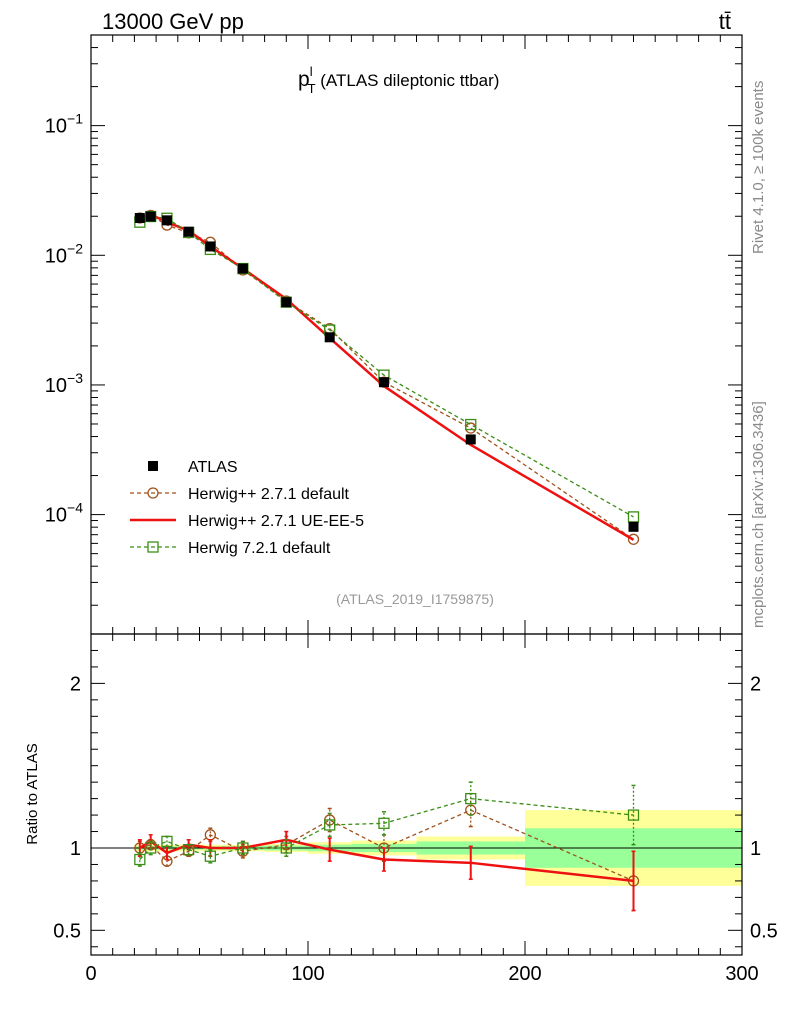 Image resolution: width=786 pixels, height=1024 pixels. I want to click on legend-label-herwig-7-2-1-default: Herwig 7.2.1 default, so click(259, 548).